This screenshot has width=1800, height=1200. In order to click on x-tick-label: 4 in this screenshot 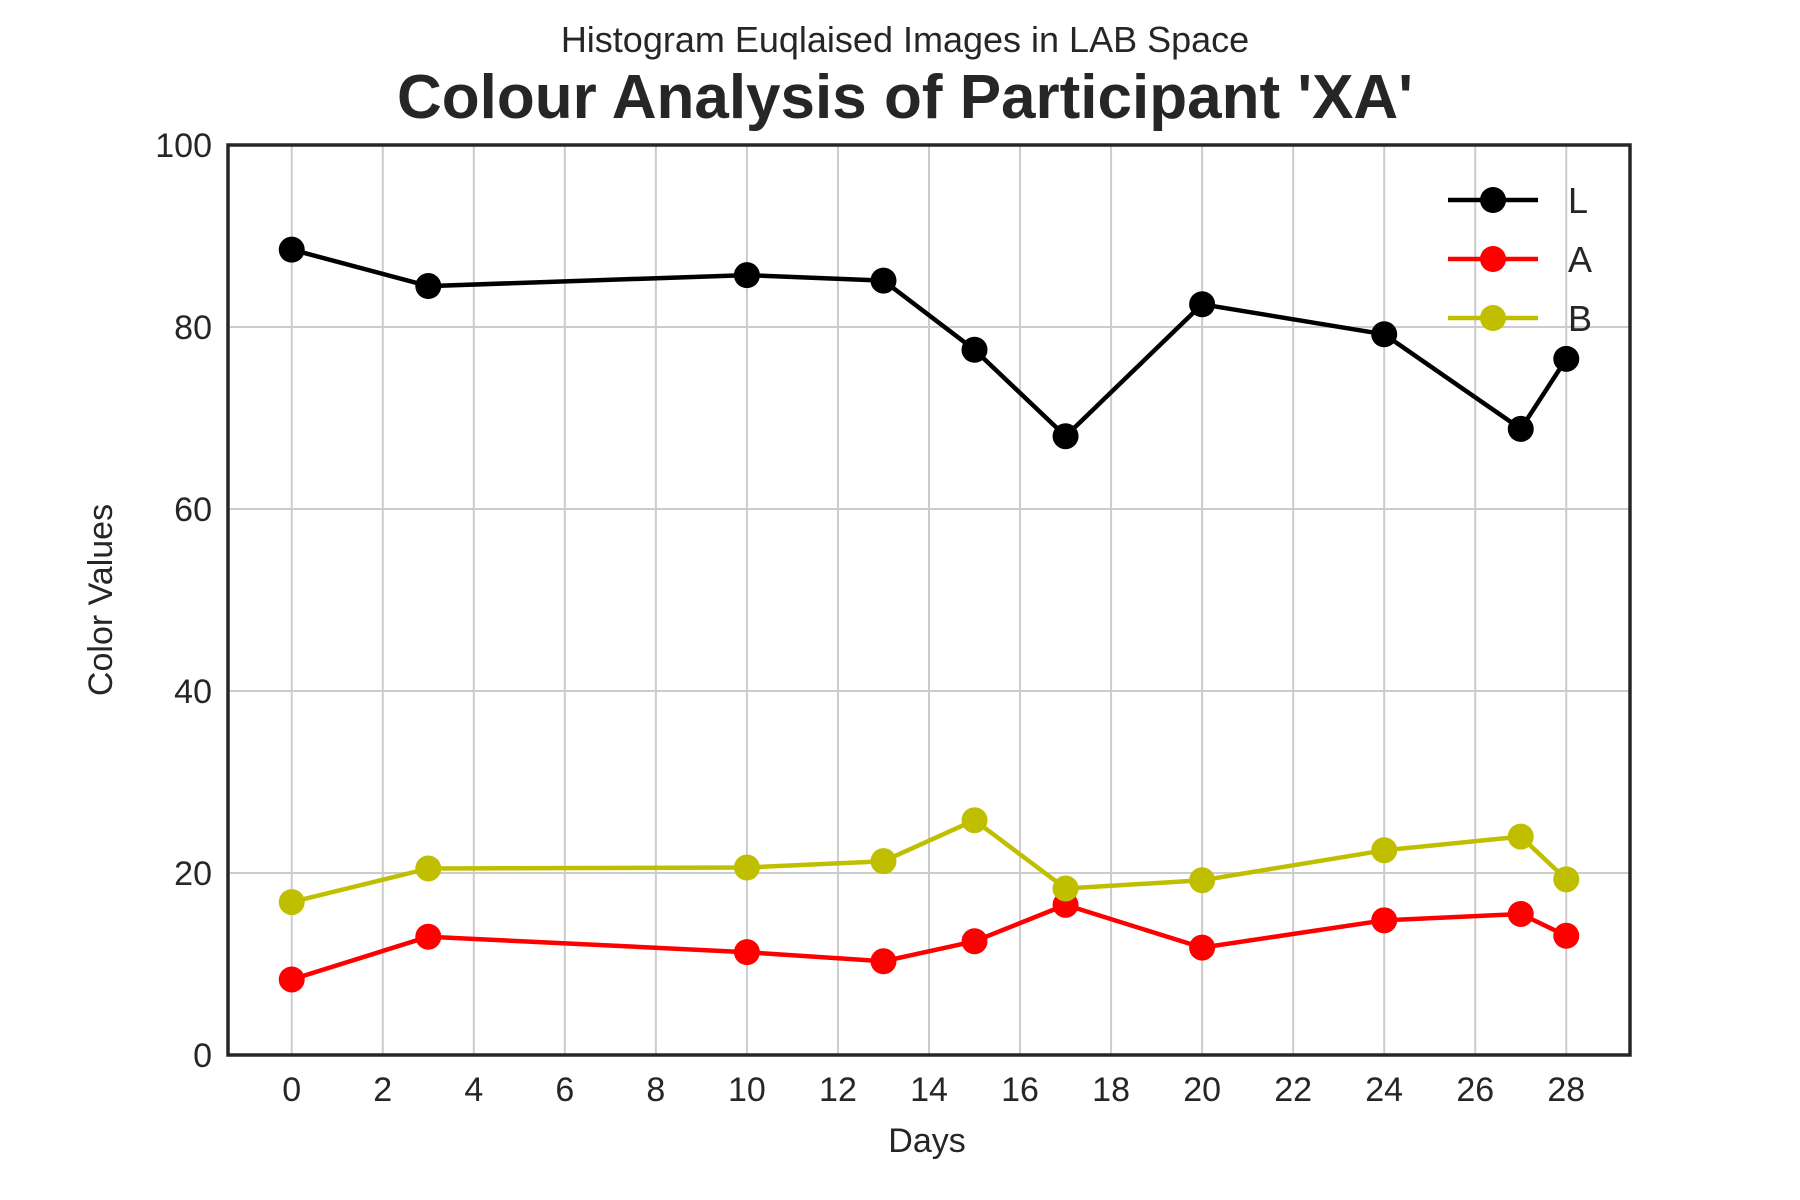, I will do `click(473, 1090)`.